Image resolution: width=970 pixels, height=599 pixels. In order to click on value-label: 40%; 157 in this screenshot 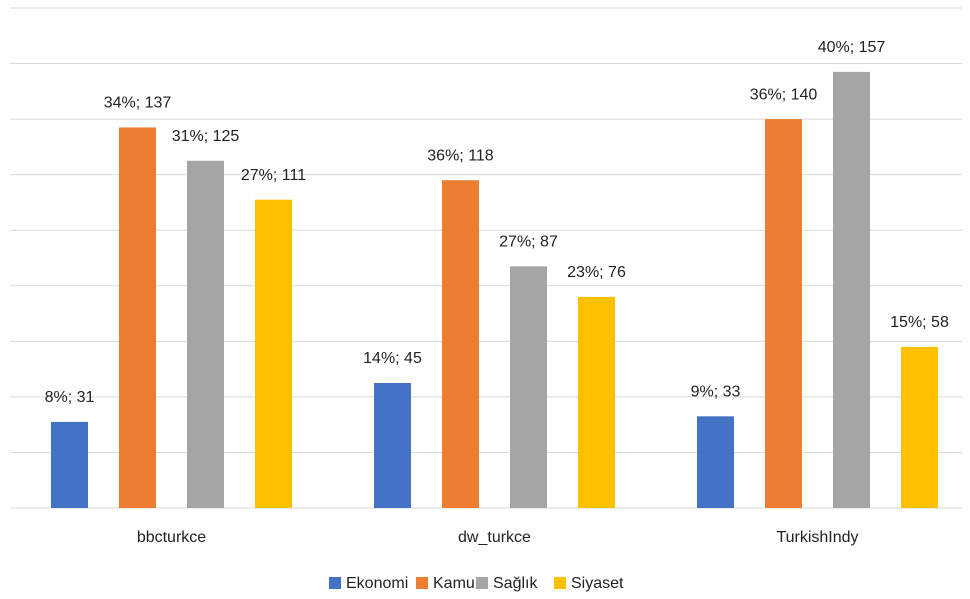, I will do `click(852, 47)`.